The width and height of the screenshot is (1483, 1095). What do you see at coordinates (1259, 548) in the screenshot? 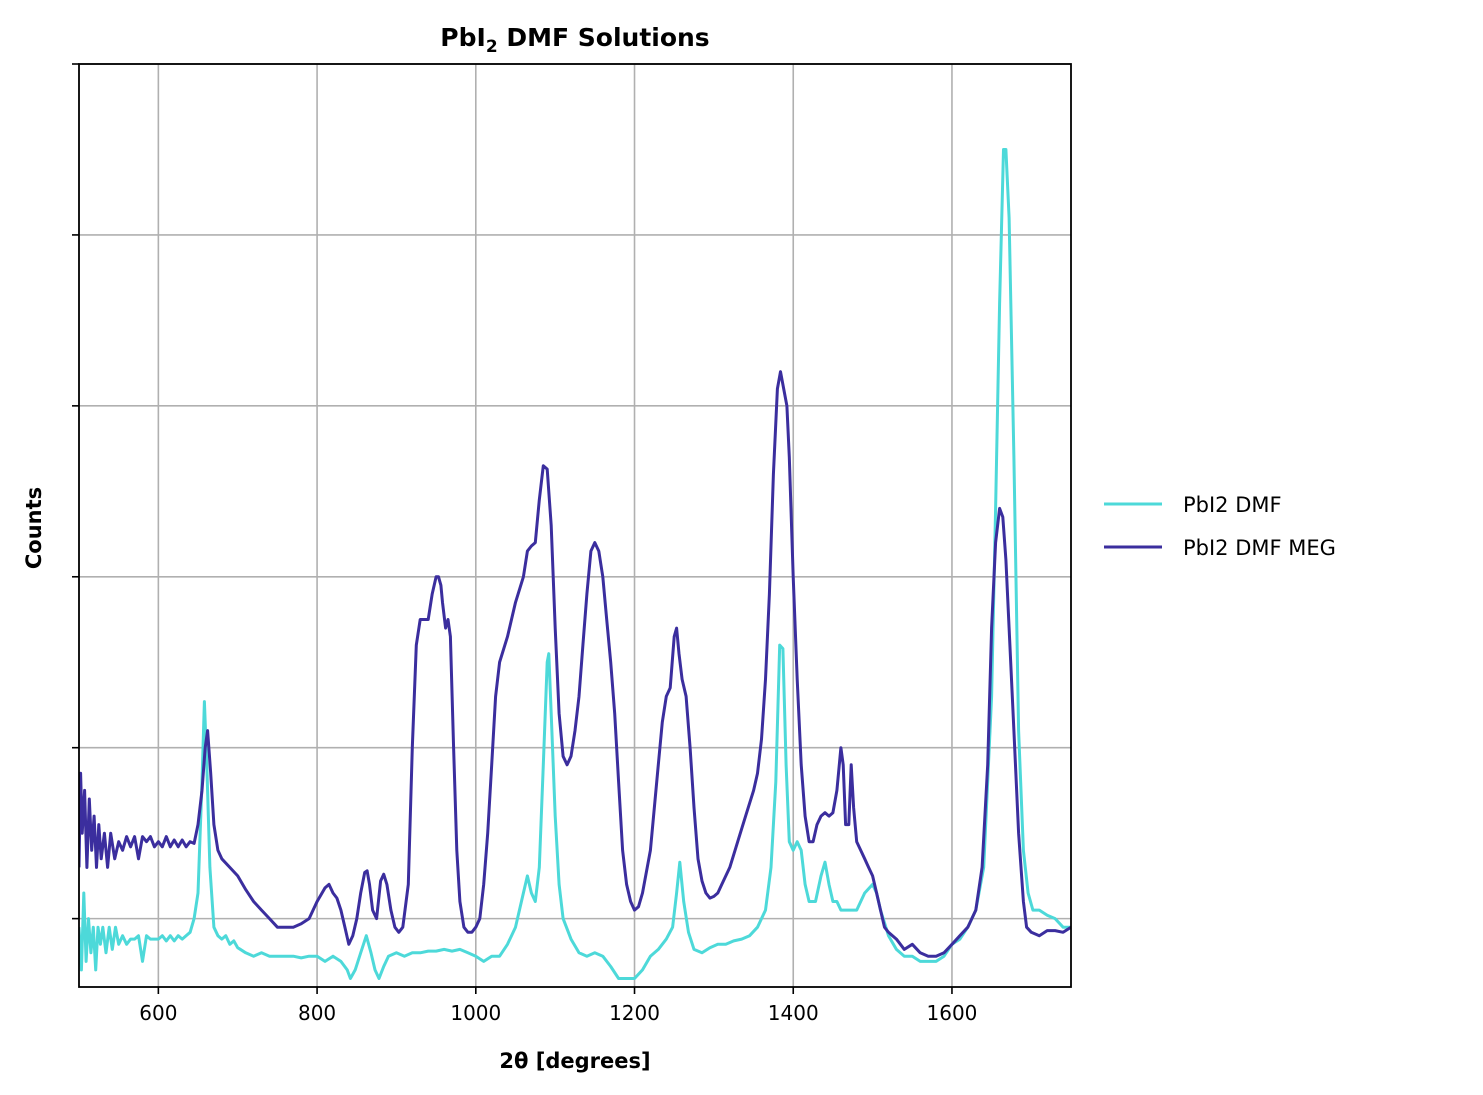
I see `legend-label: PbI2 DMF MEG` at bounding box center [1259, 548].